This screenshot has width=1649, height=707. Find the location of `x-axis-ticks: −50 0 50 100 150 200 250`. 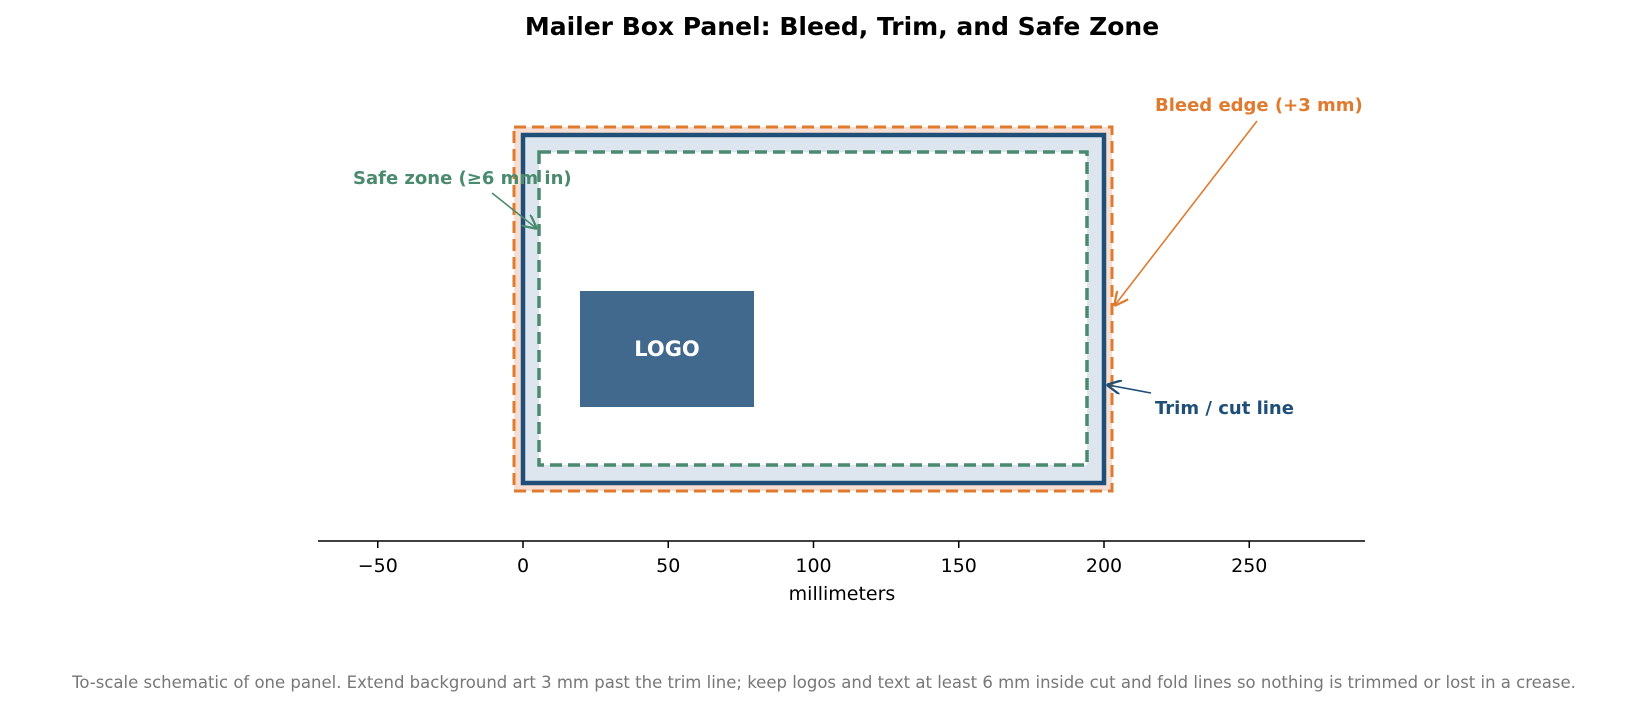

x-axis-ticks: −50 0 50 100 150 200 250 is located at coordinates (812, 559).